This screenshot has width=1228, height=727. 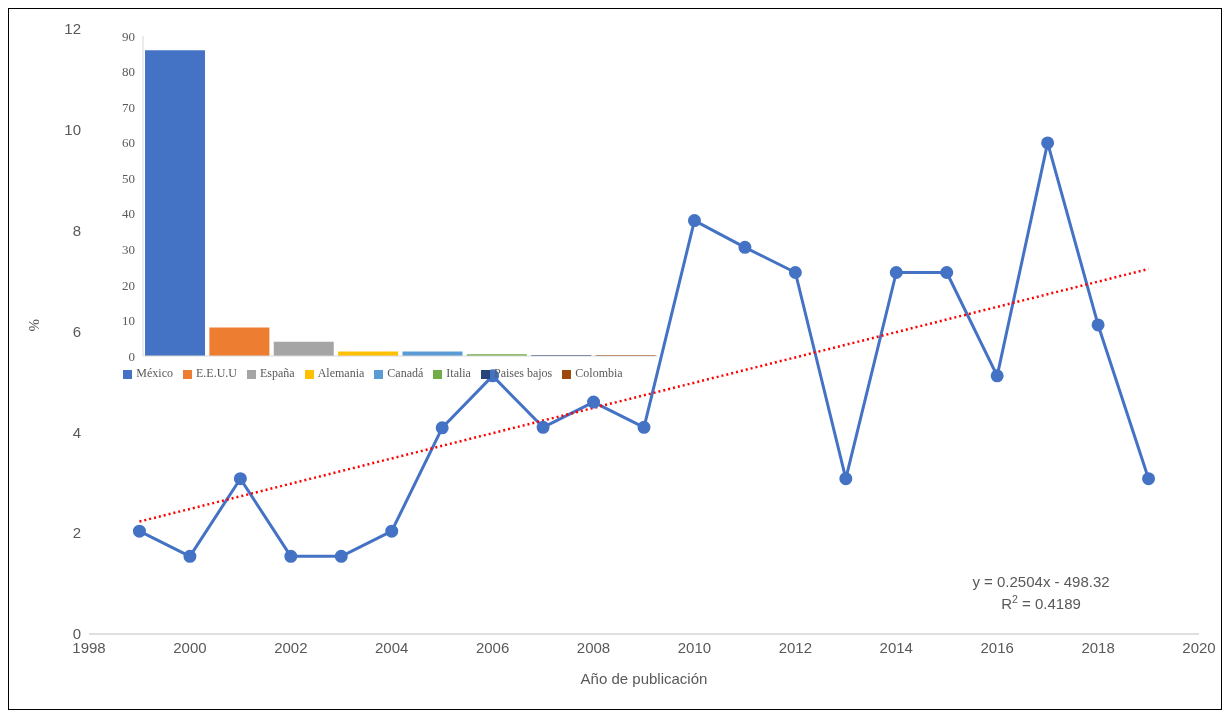 I want to click on x-axis-title: Año de publicación, so click(x=644, y=678).